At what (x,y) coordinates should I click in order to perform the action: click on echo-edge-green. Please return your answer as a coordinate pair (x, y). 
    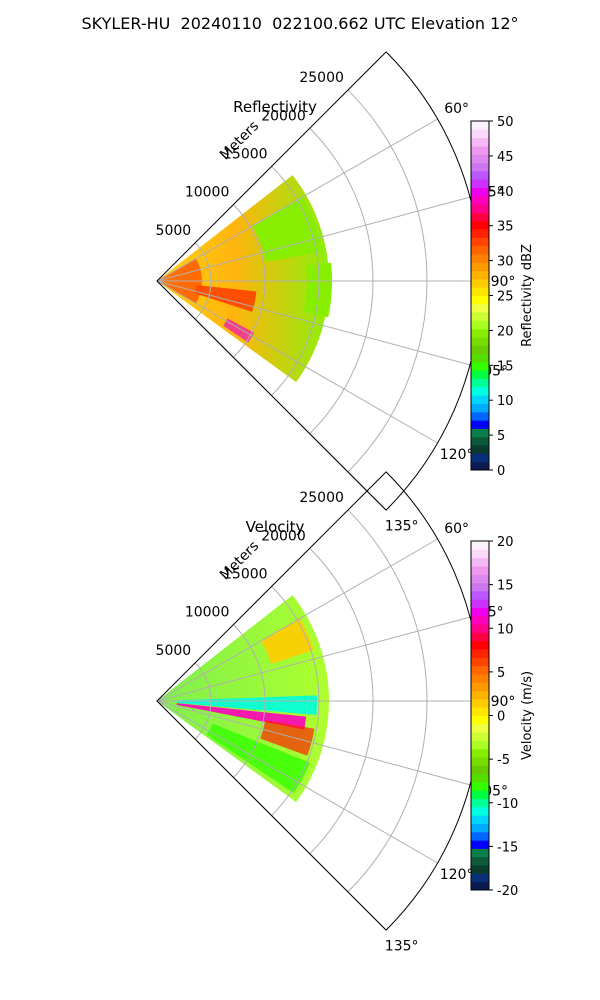
    Looking at the image, I should click on (317, 290).